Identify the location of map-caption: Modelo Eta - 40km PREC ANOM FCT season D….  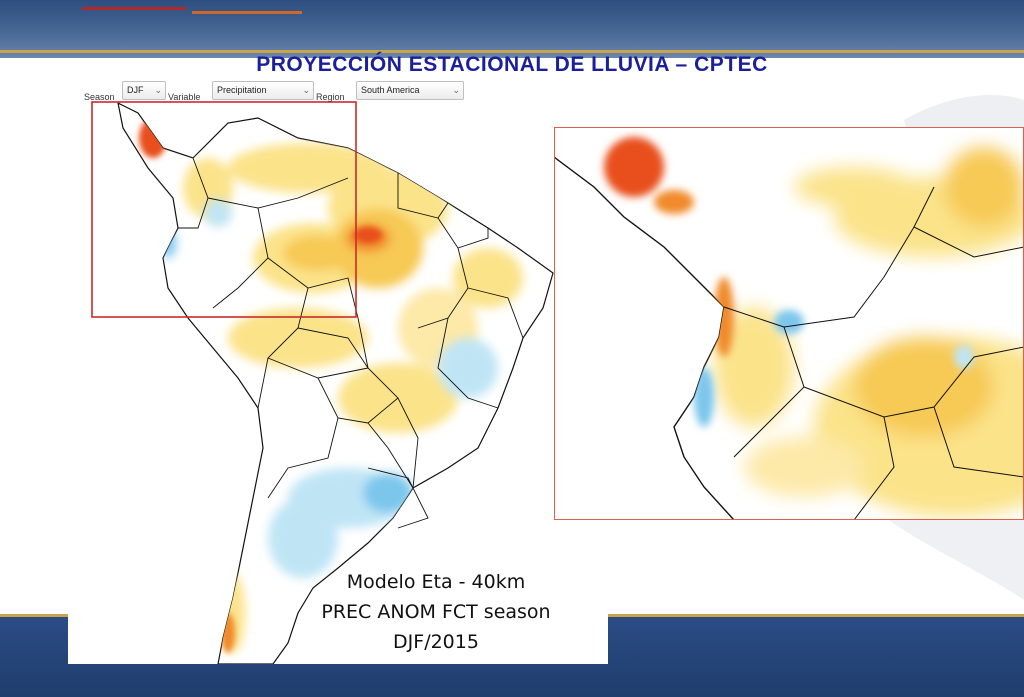
(436, 612).